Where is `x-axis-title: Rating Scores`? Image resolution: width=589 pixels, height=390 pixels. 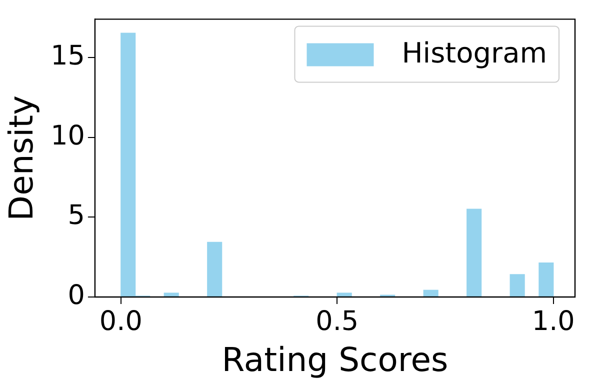
x-axis-title: Rating Scores is located at coordinates (335, 359).